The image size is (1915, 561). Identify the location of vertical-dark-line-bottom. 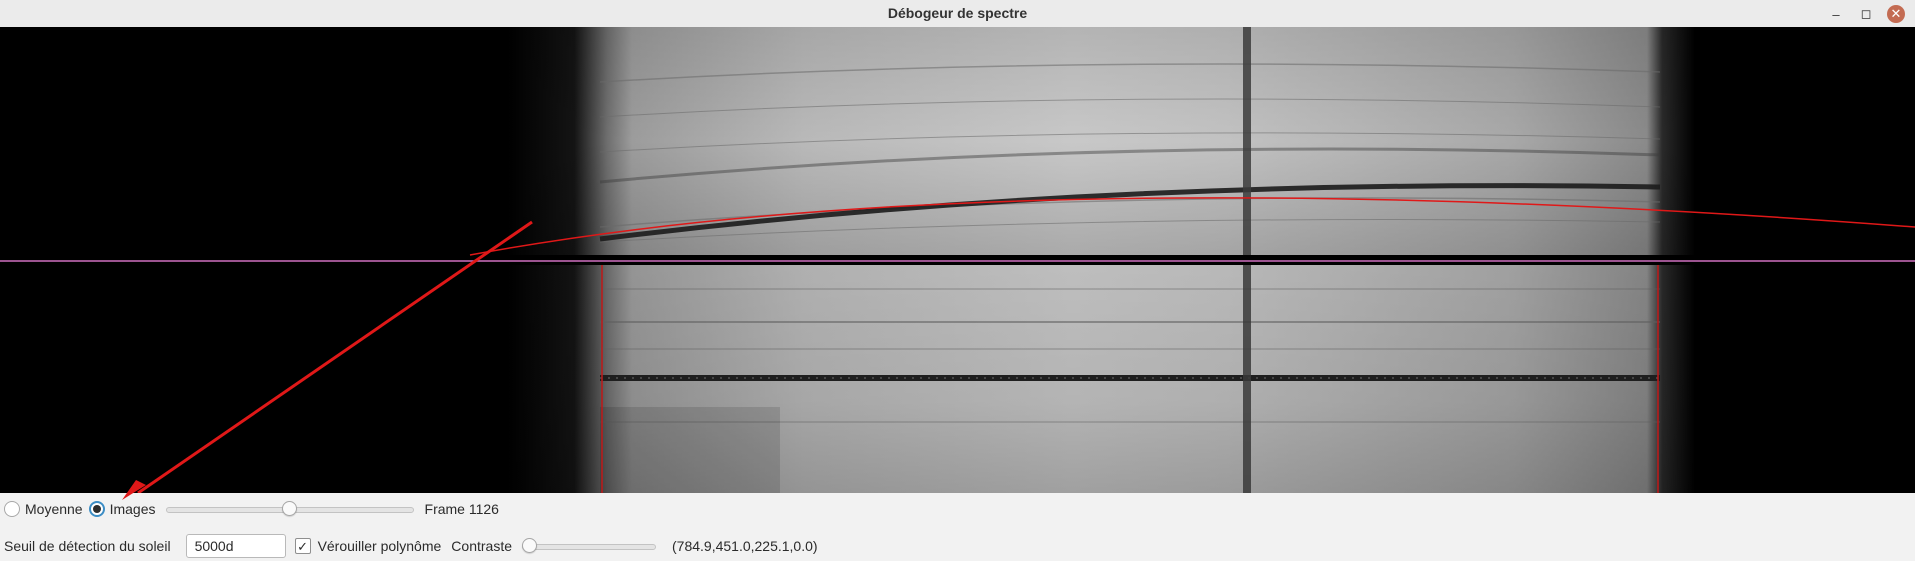
(1247, 379).